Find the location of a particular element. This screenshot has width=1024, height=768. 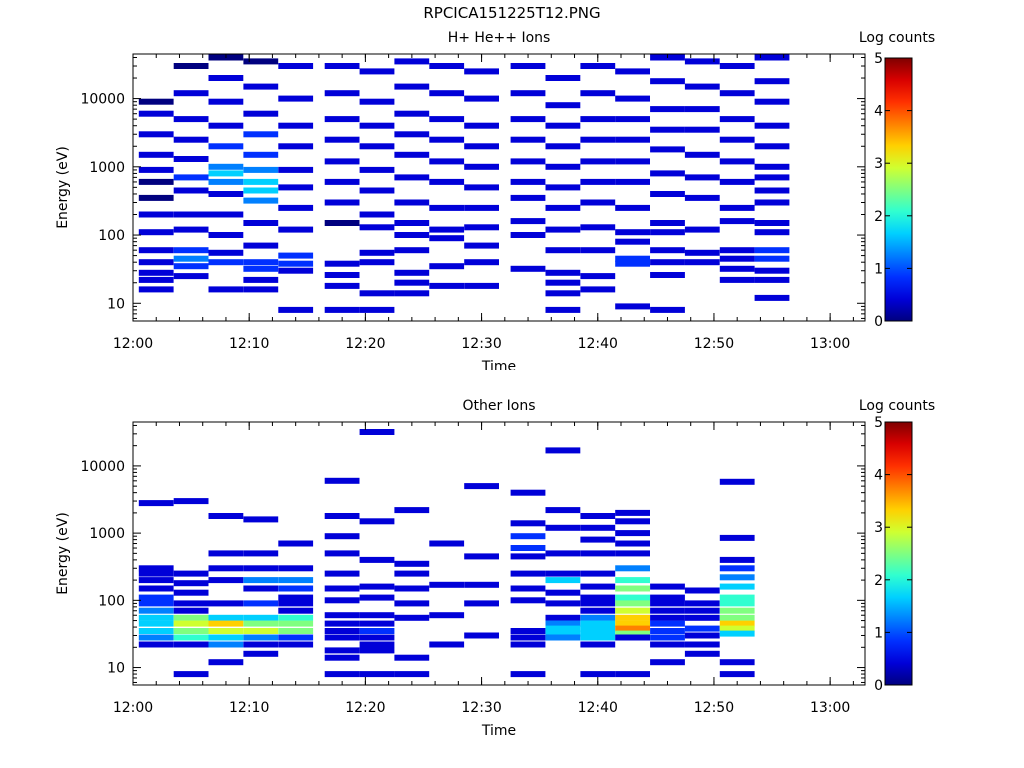

x-tick-label: 12:00 is located at coordinates (133, 708).